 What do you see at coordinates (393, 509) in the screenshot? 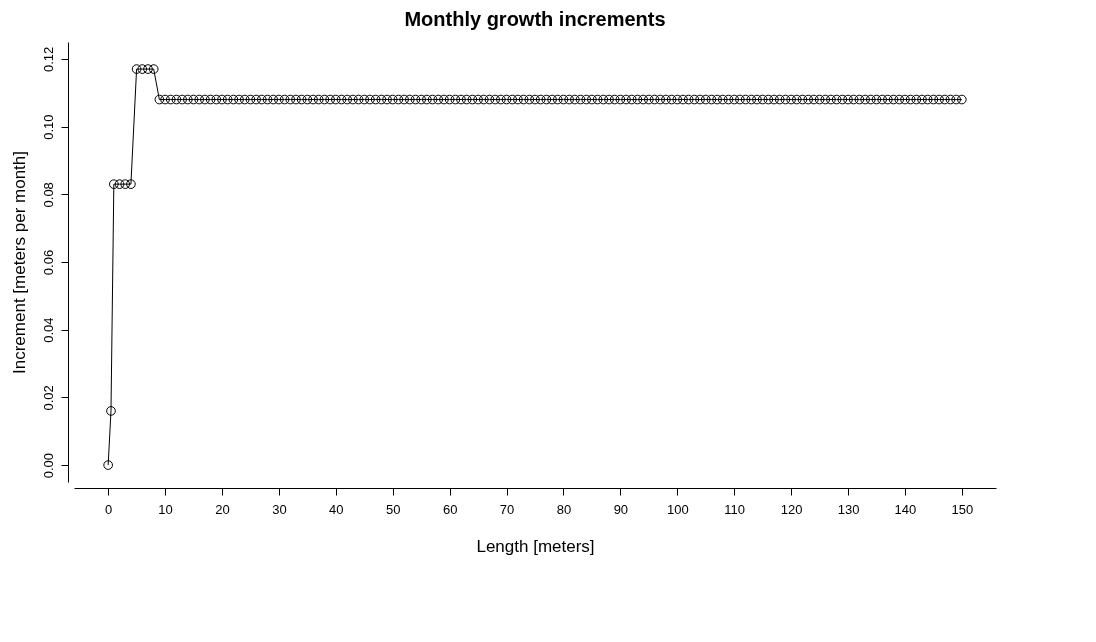
I see `x-tick-label: 50` at bounding box center [393, 509].